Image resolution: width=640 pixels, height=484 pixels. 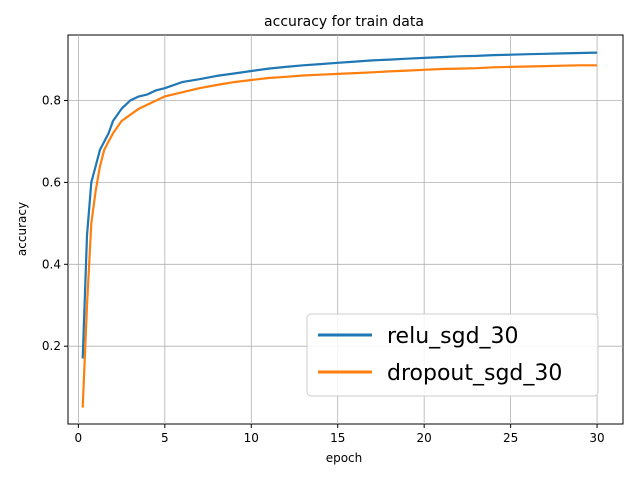 What do you see at coordinates (51, 264) in the screenshot?
I see `y-tick-label: 0.4` at bounding box center [51, 264].